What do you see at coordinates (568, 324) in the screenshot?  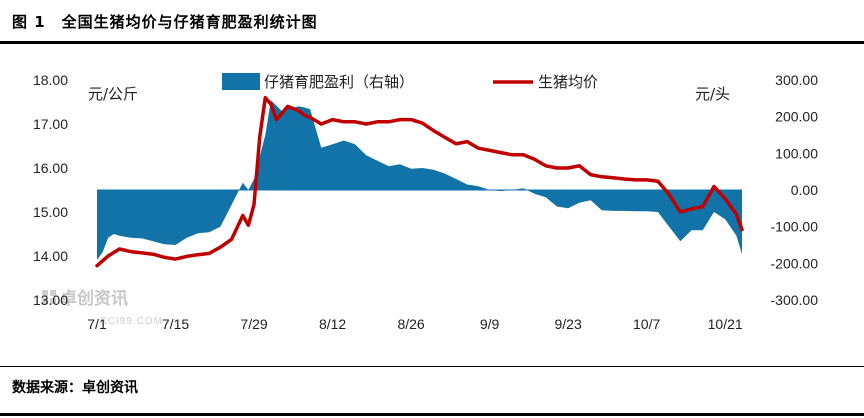 I see `x-tick-label: 9/23` at bounding box center [568, 324].